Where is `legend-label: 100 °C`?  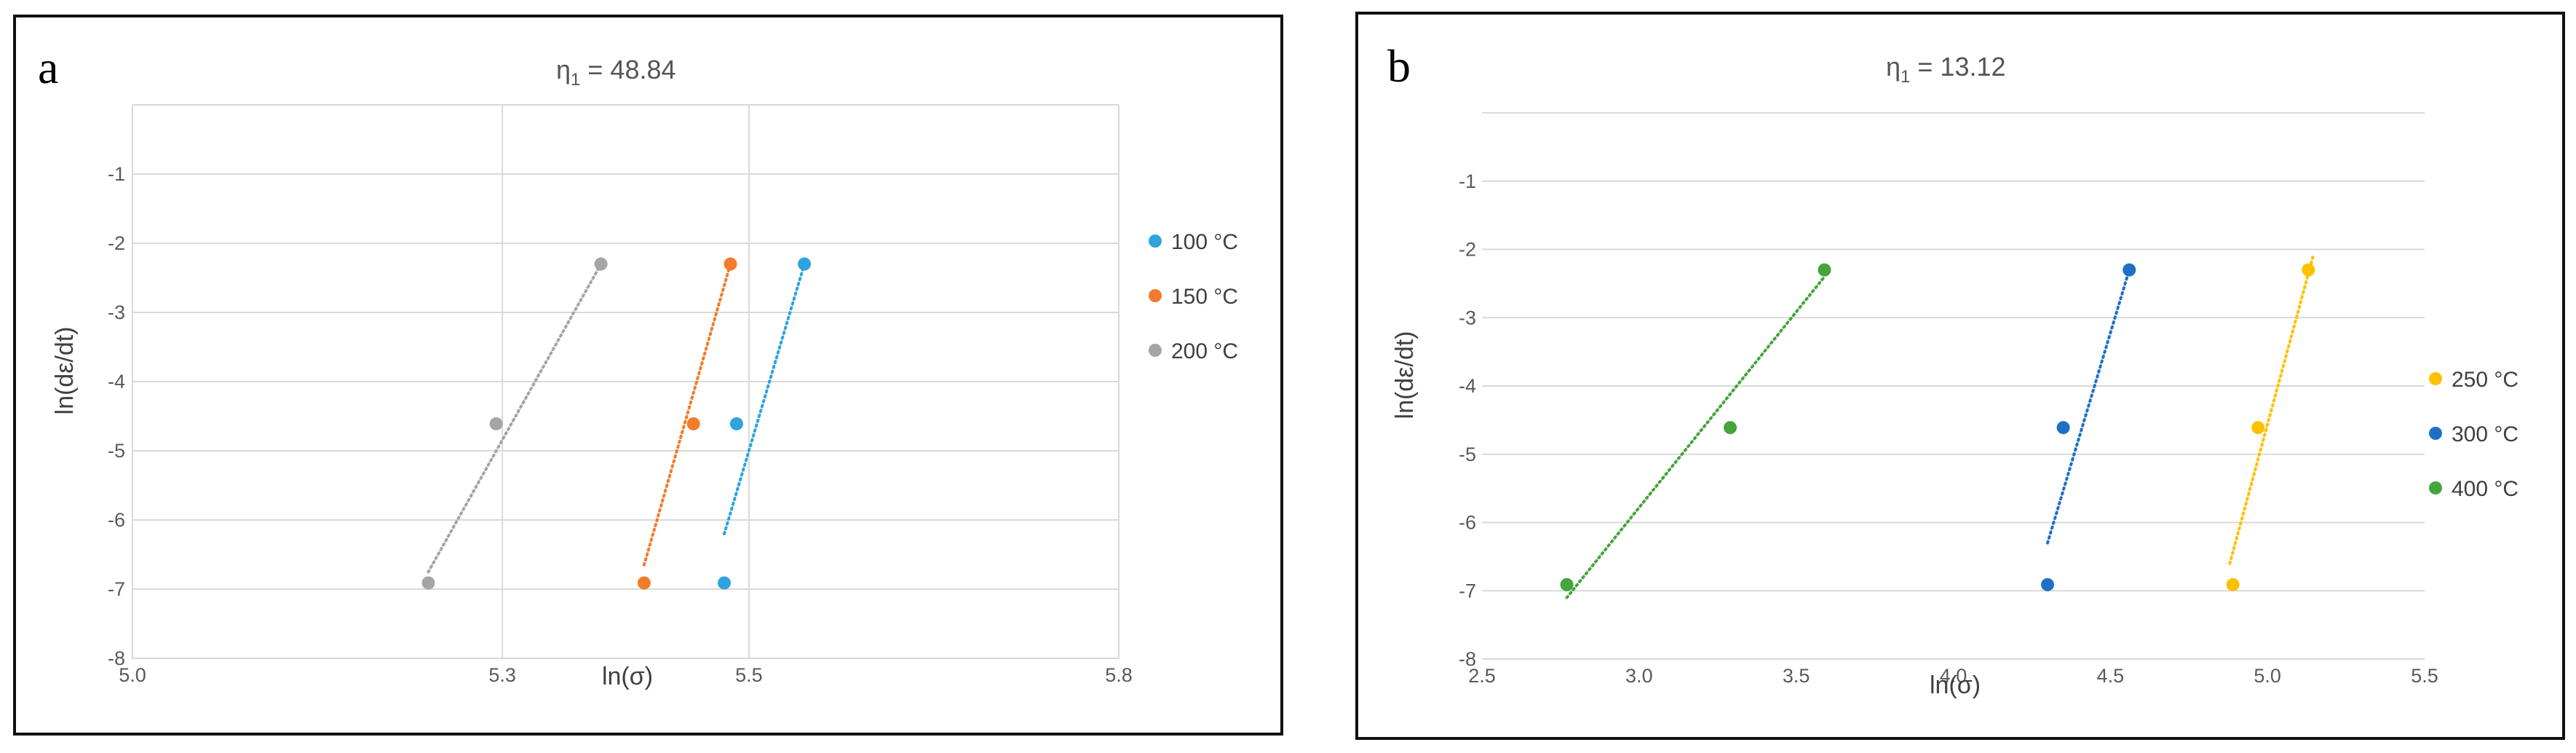
legend-label: 100 °C is located at coordinates (1204, 242).